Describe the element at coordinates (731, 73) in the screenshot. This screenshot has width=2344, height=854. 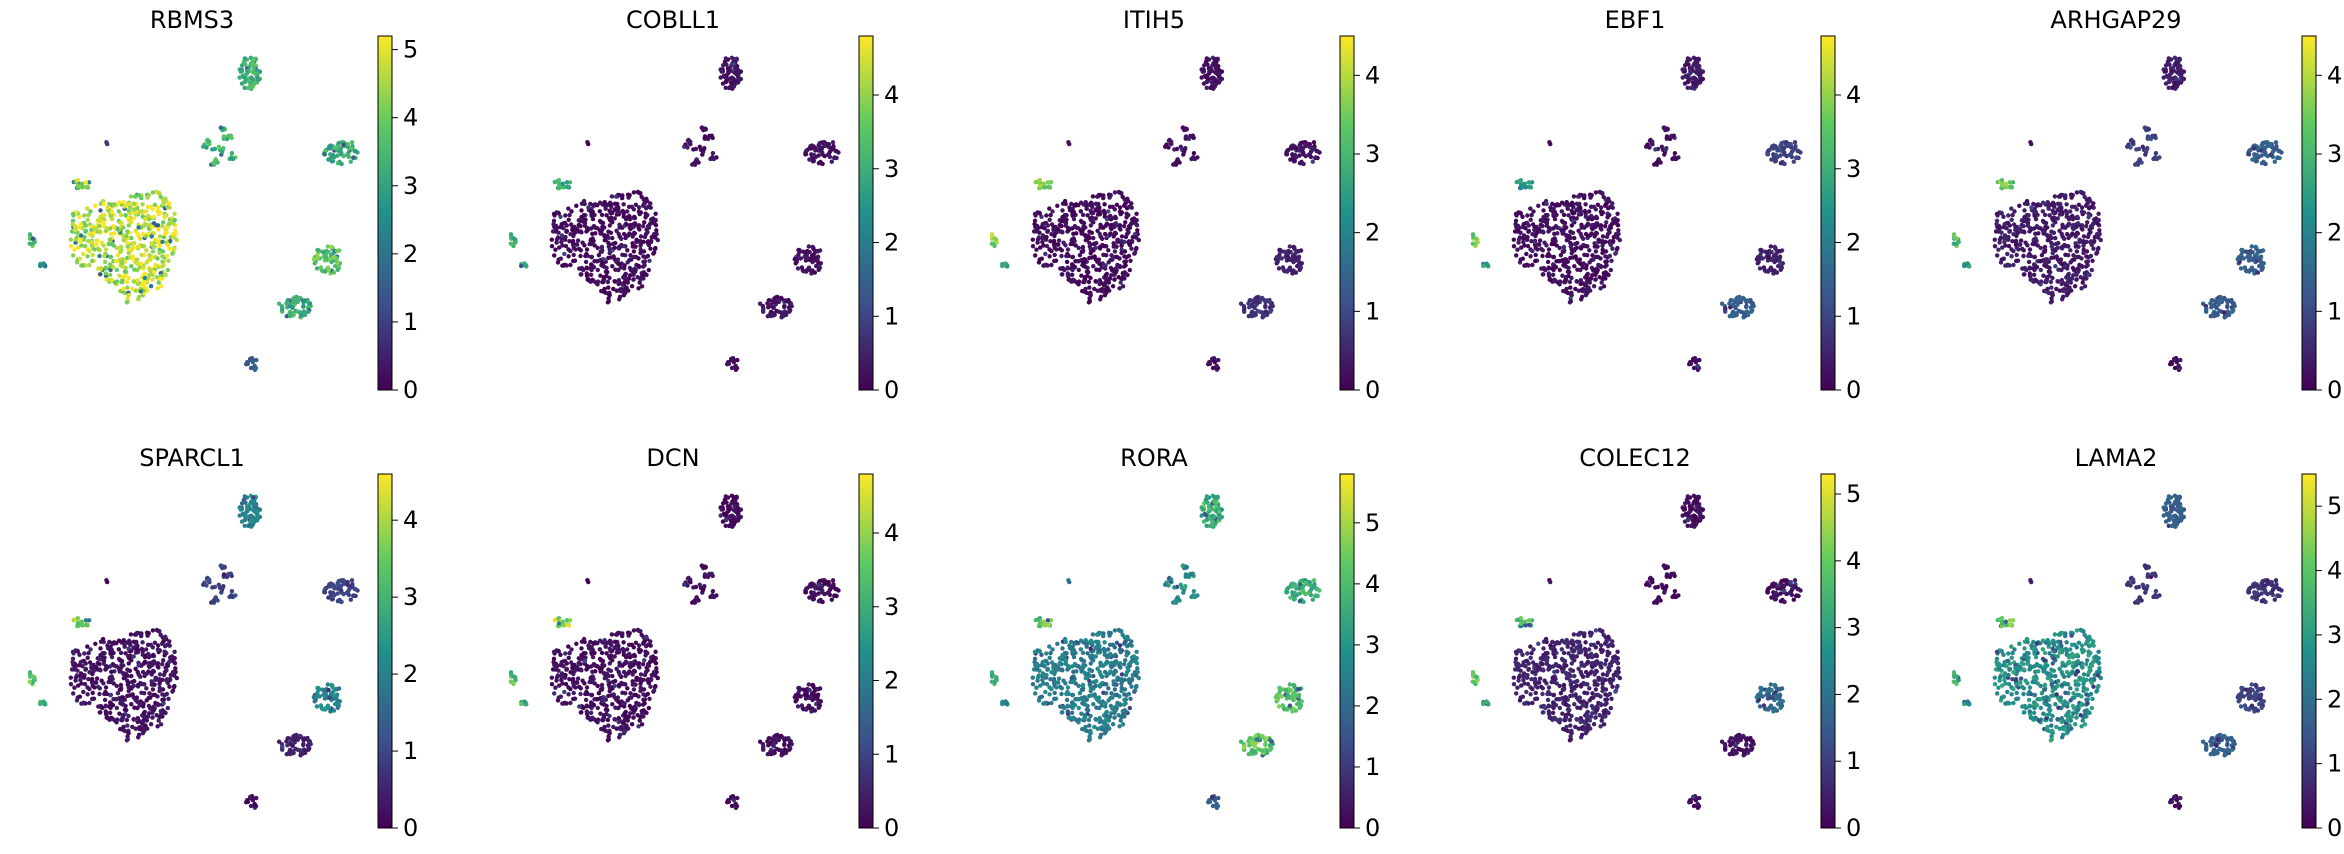
I see `cluster-top` at that location.